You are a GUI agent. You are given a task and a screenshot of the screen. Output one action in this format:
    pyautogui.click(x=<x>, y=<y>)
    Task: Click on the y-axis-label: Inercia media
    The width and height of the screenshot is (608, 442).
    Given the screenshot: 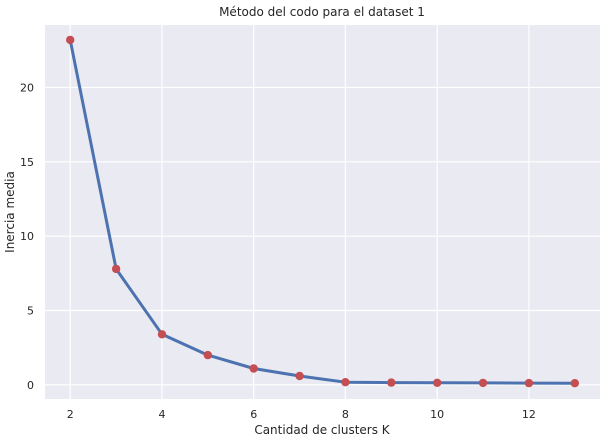 What is the action you would take?
    pyautogui.click(x=10, y=212)
    